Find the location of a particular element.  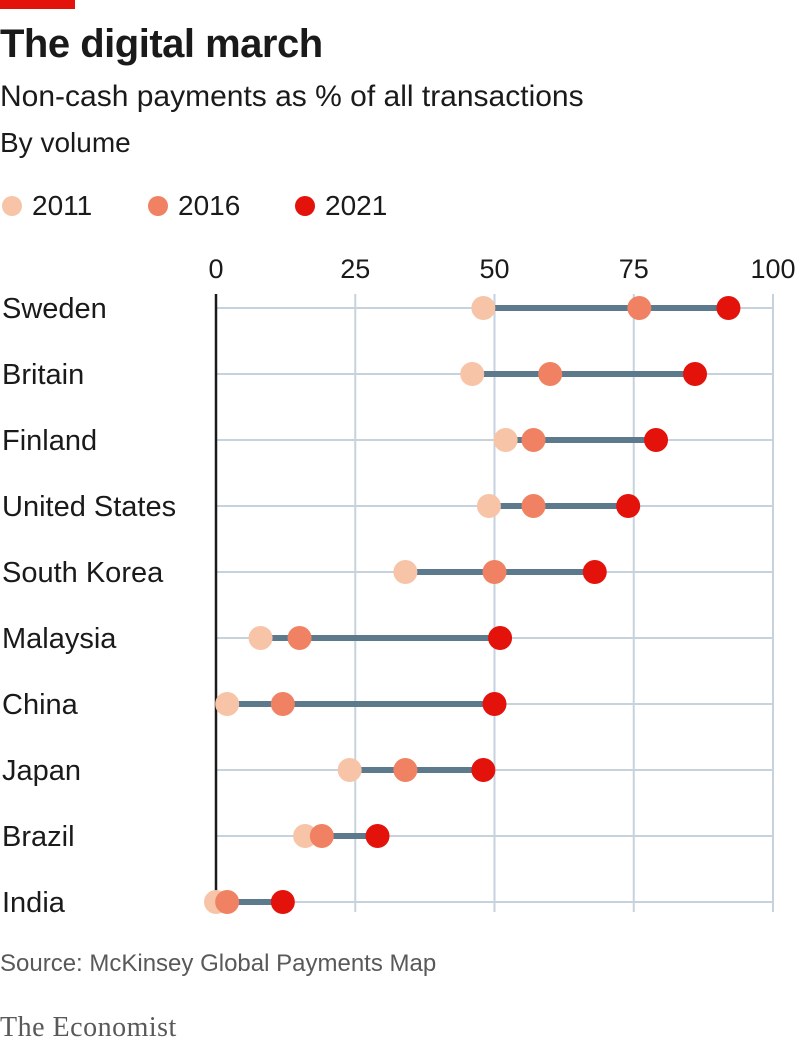

chart-unit-note: By volume is located at coordinates (65, 142).